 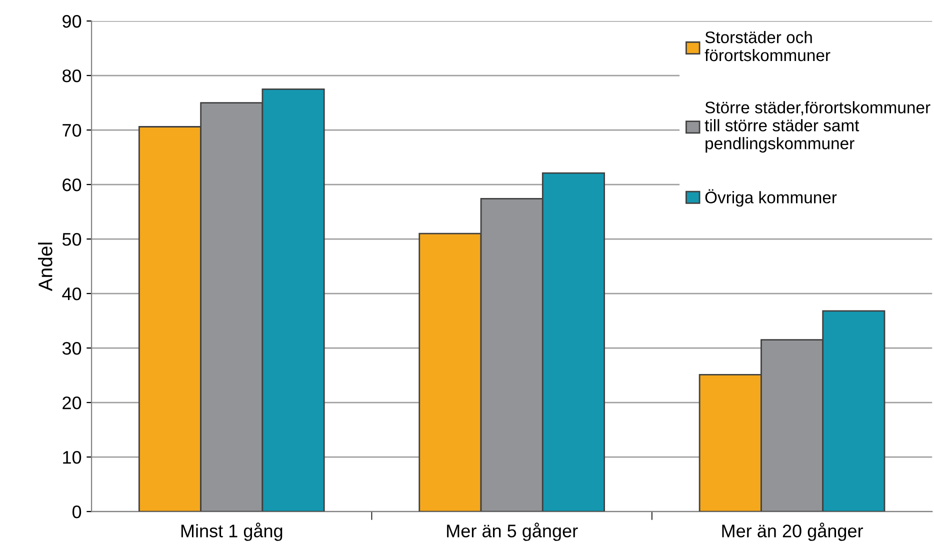 What do you see at coordinates (231, 531) in the screenshot?
I see `x-tick-label: Minst 1 gång` at bounding box center [231, 531].